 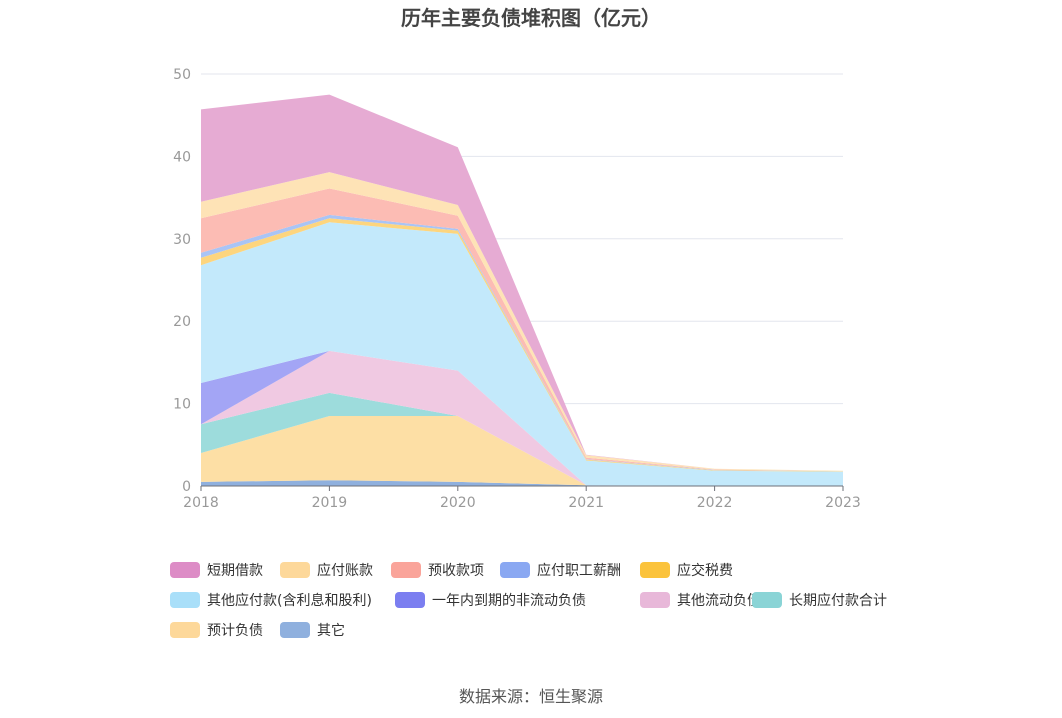 I want to click on y-tick-label: 20, so click(x=182, y=322).